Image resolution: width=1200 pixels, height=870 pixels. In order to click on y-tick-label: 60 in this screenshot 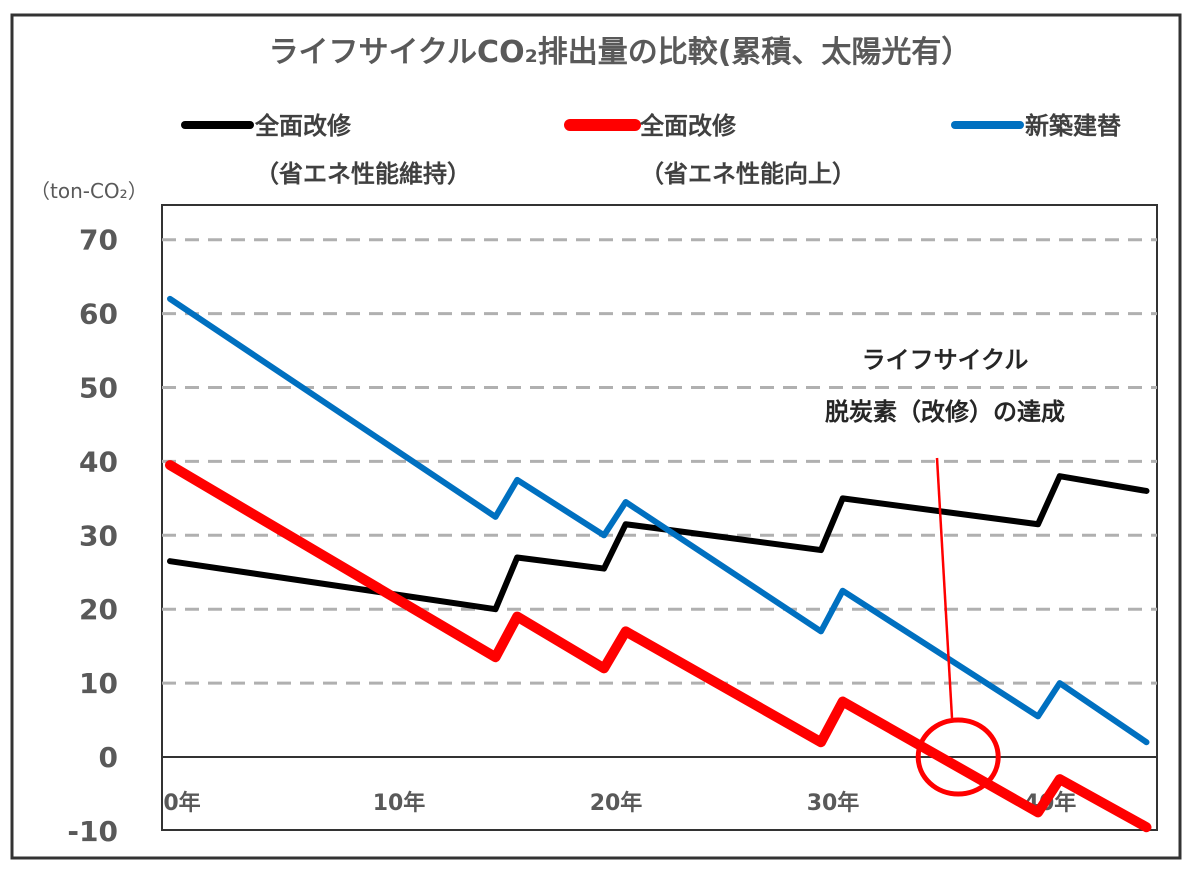, I will do `click(98, 314)`.